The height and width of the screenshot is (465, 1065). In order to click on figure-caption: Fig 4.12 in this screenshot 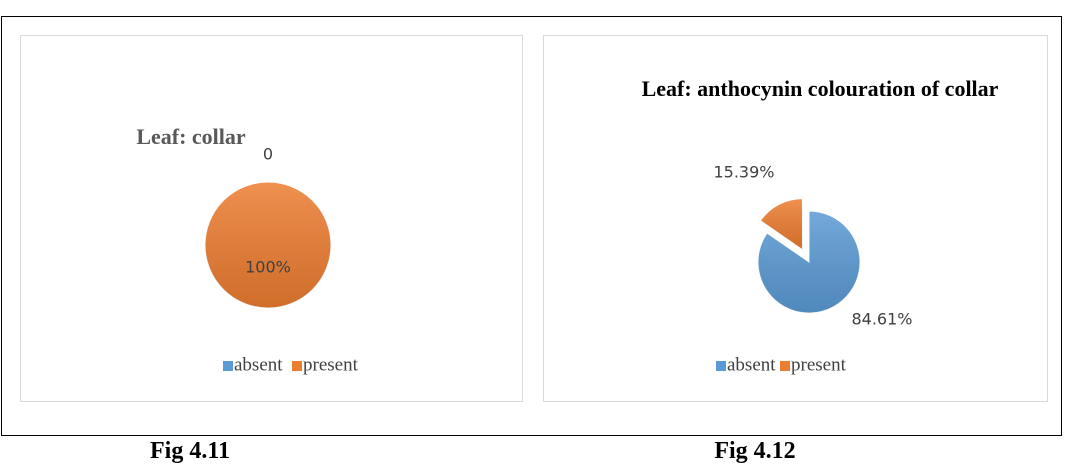, I will do `click(755, 451)`.